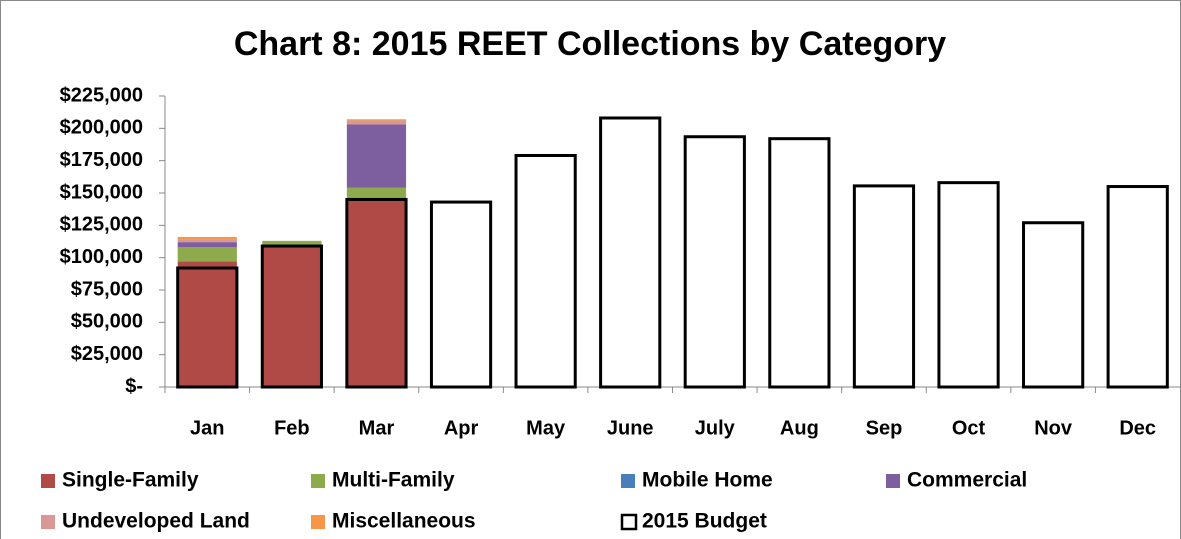  Describe the element at coordinates (101, 95) in the screenshot. I see `y-tick-label: $225,000` at that location.